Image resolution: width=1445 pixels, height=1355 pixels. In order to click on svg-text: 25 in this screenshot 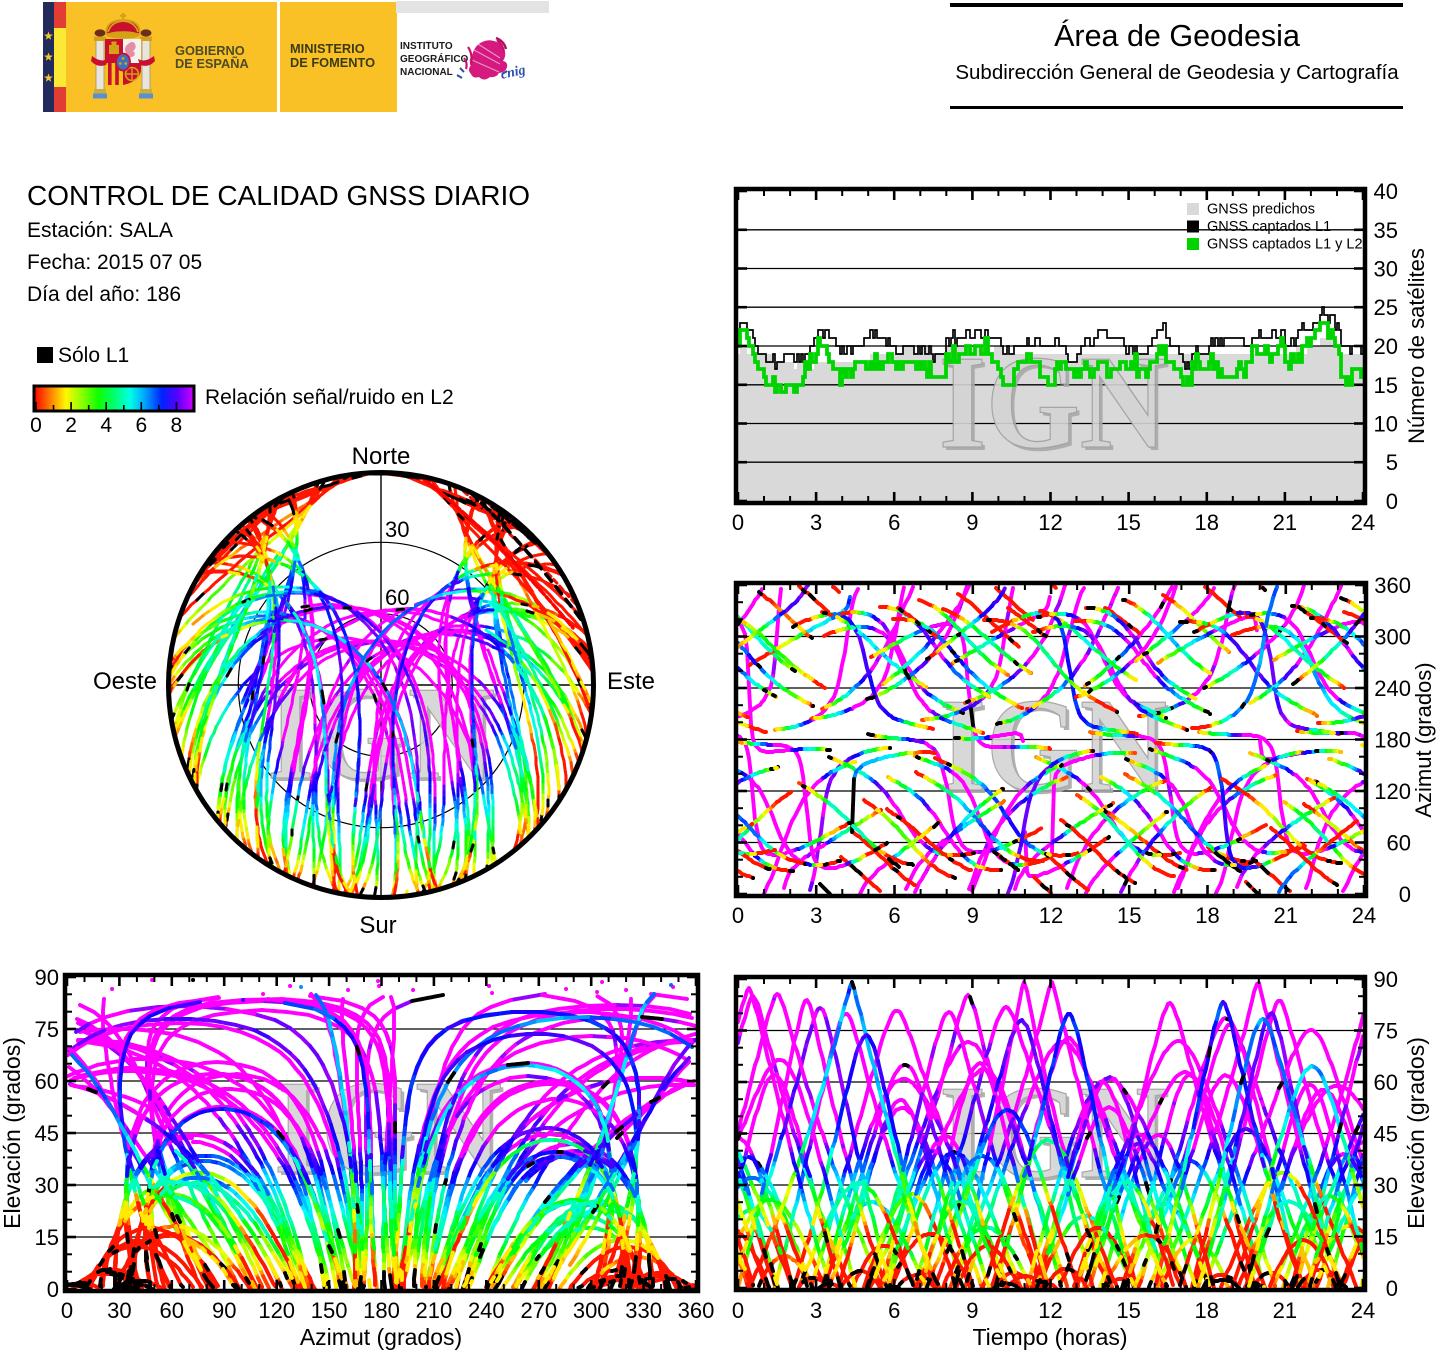, I will do `click(1386, 307)`.